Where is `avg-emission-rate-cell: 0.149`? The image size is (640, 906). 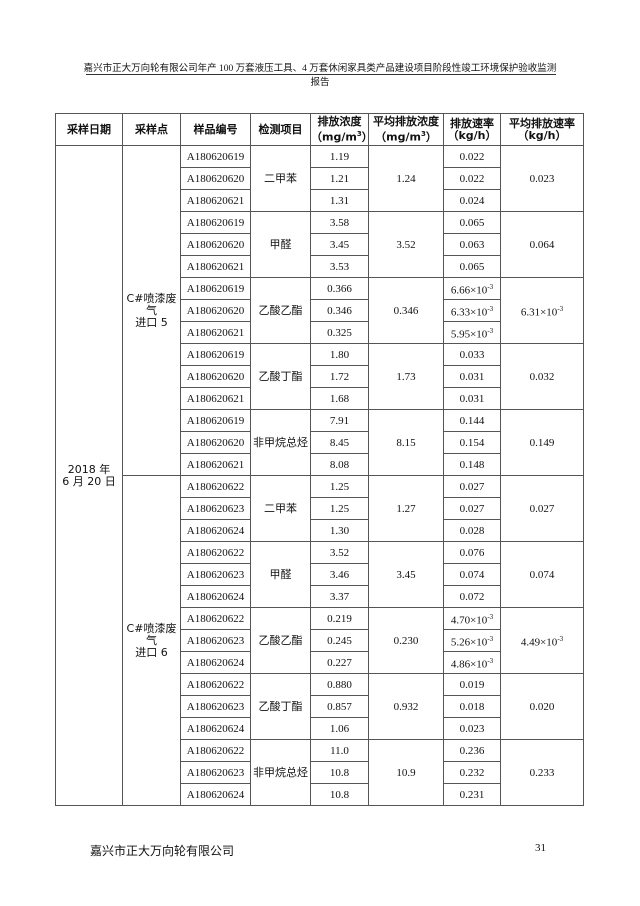 avg-emission-rate-cell: 0.149 is located at coordinates (542, 442).